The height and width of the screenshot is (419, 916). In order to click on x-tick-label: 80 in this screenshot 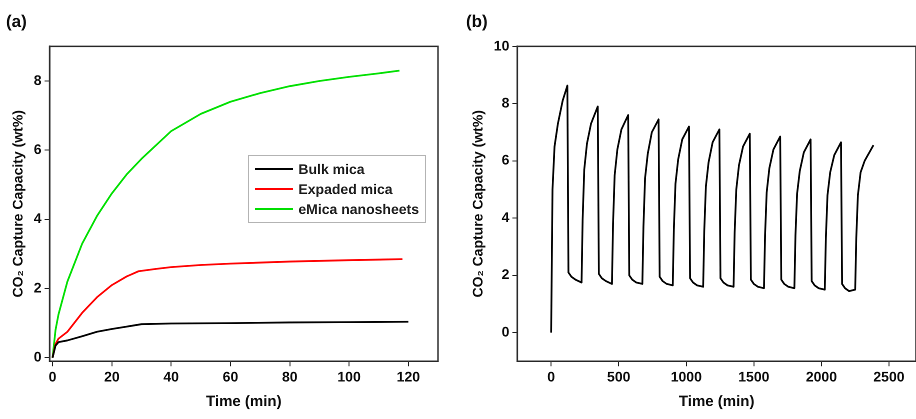, I will do `click(290, 376)`.